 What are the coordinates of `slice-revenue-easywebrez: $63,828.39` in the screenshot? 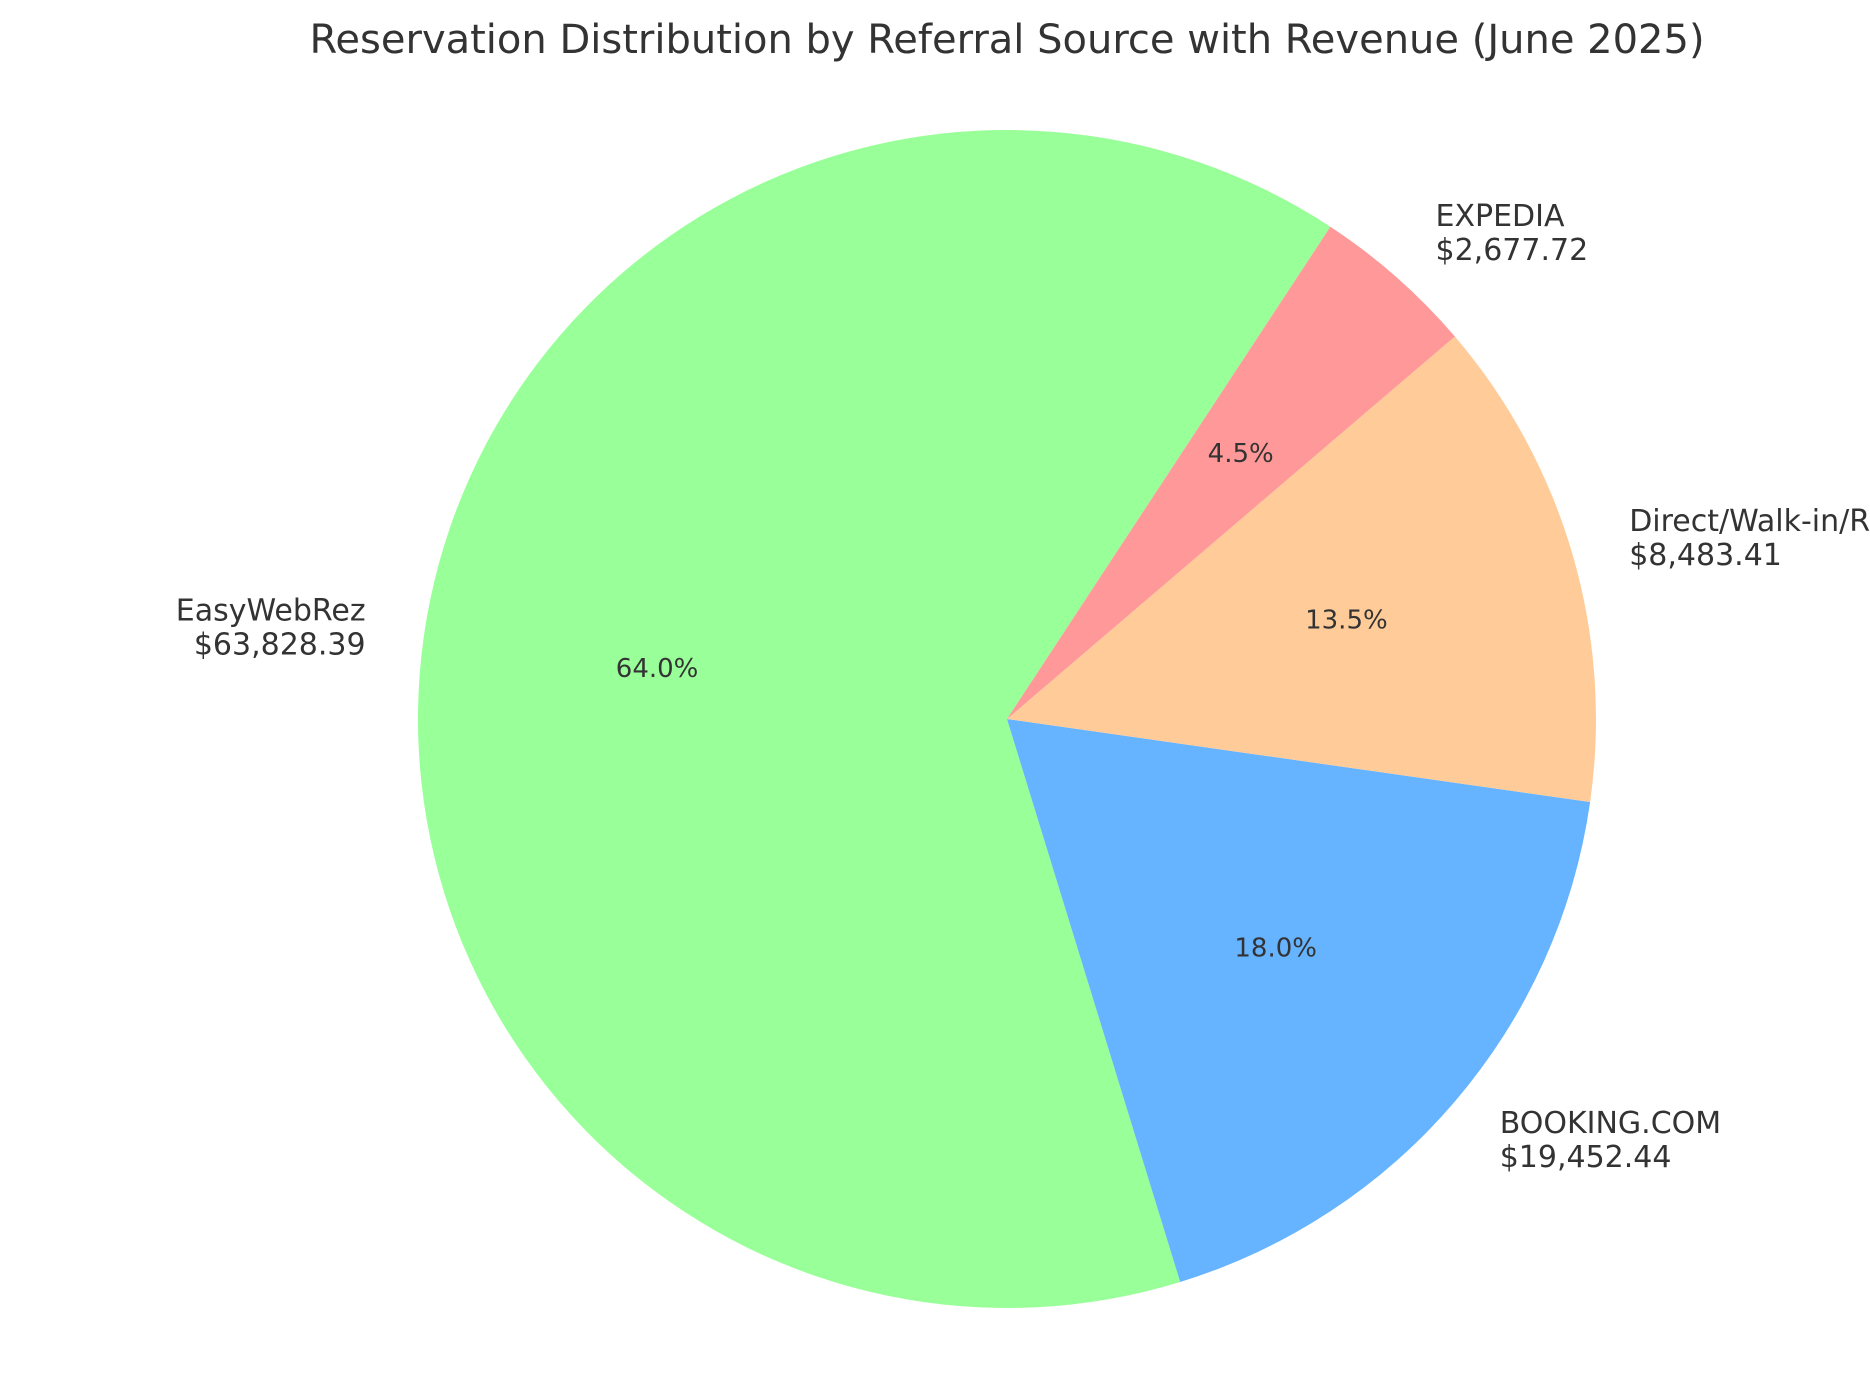 It's located at (280, 645).